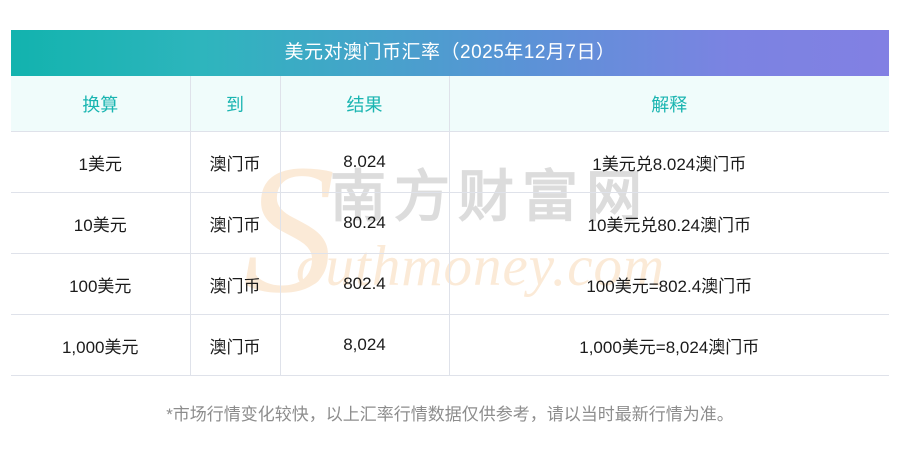 This screenshot has height=453, width=900. I want to click on cell-amount: 10美元, so click(101, 223).